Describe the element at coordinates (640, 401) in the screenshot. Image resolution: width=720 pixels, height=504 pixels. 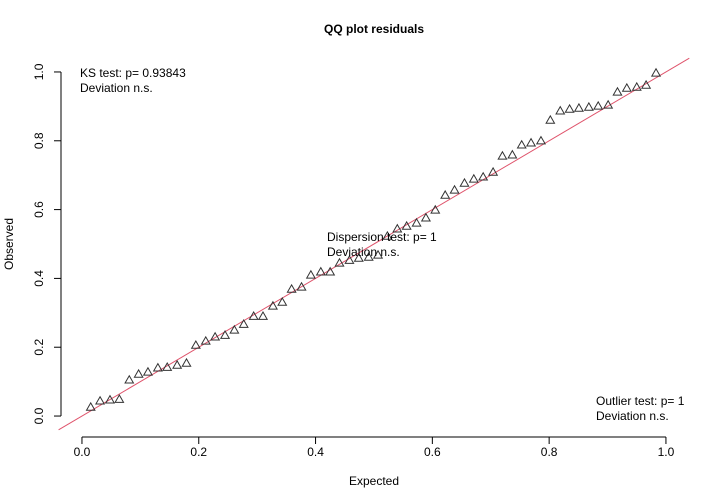
I see `annotation: Outlier test: p= 1` at that location.